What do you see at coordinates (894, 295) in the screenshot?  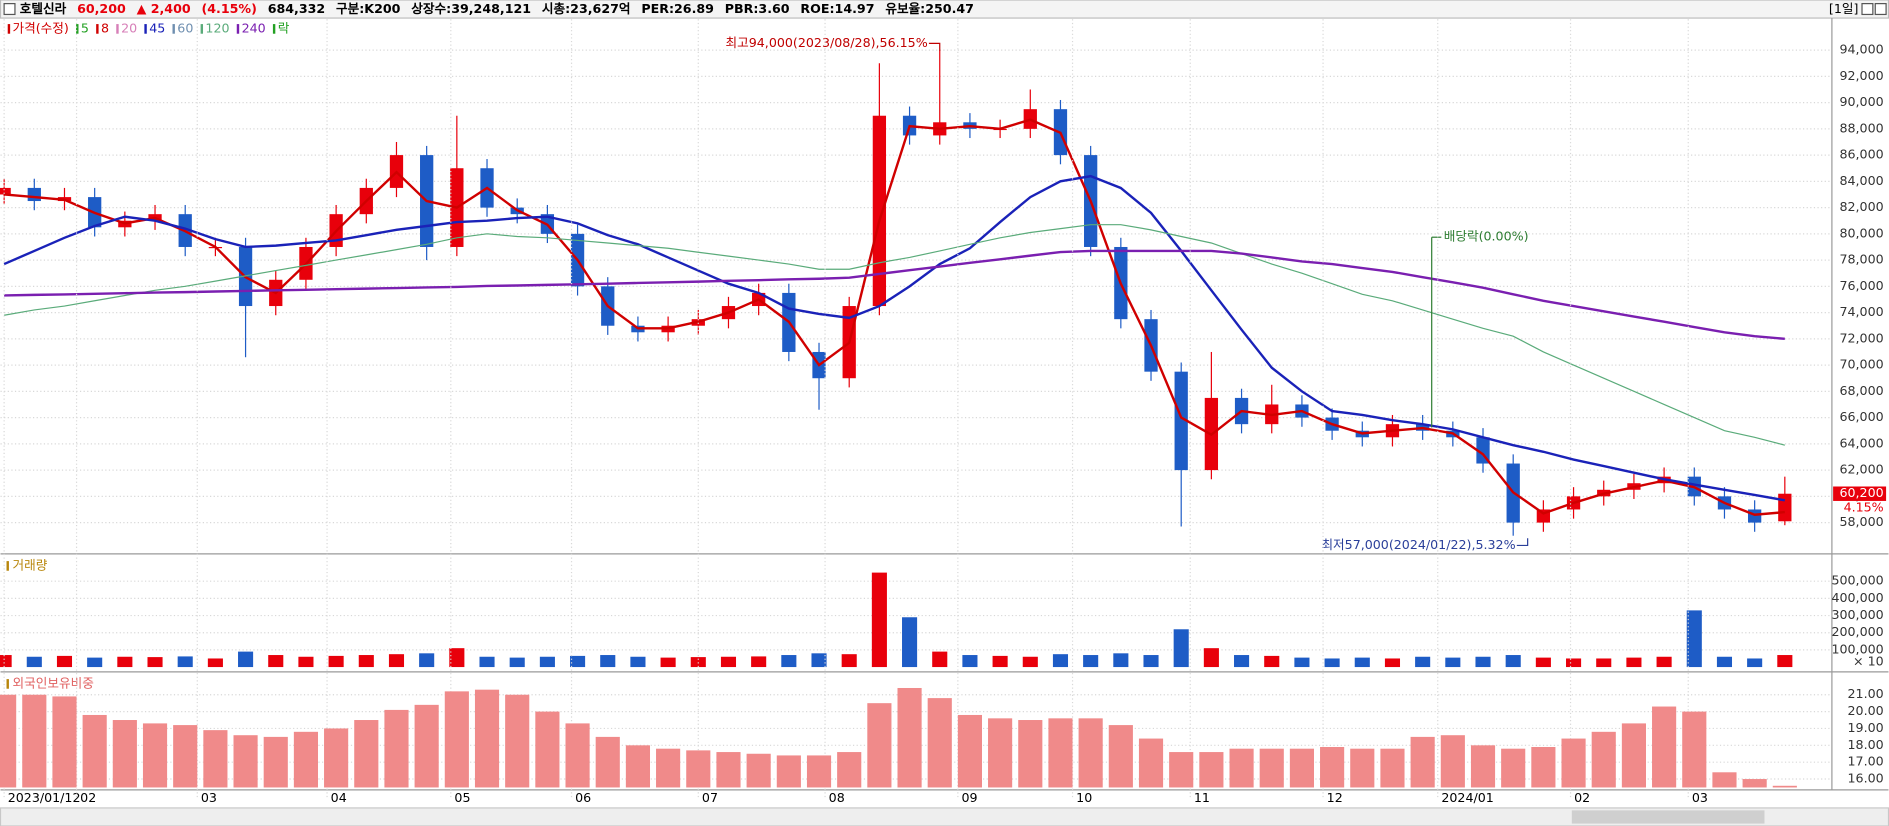 I see `ma-line` at bounding box center [894, 295].